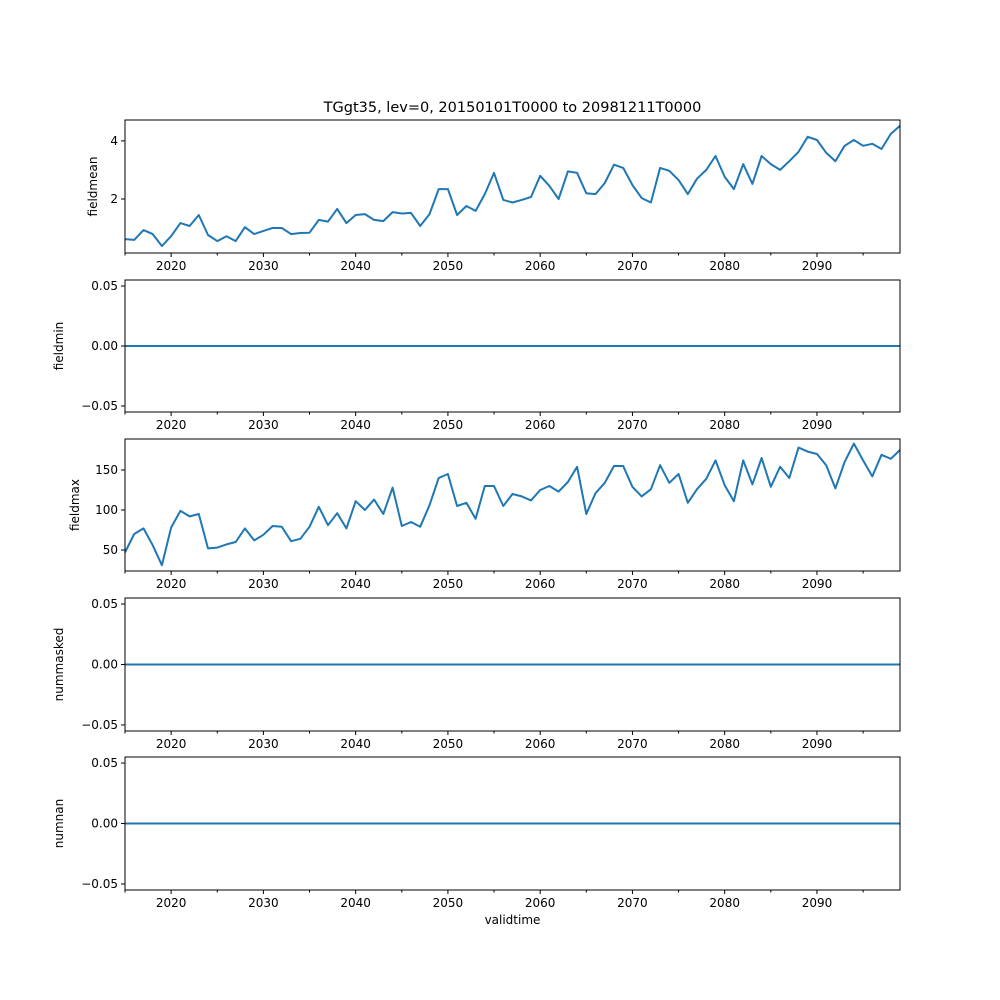  I want to click on y-tick-label: 4, so click(114, 141).